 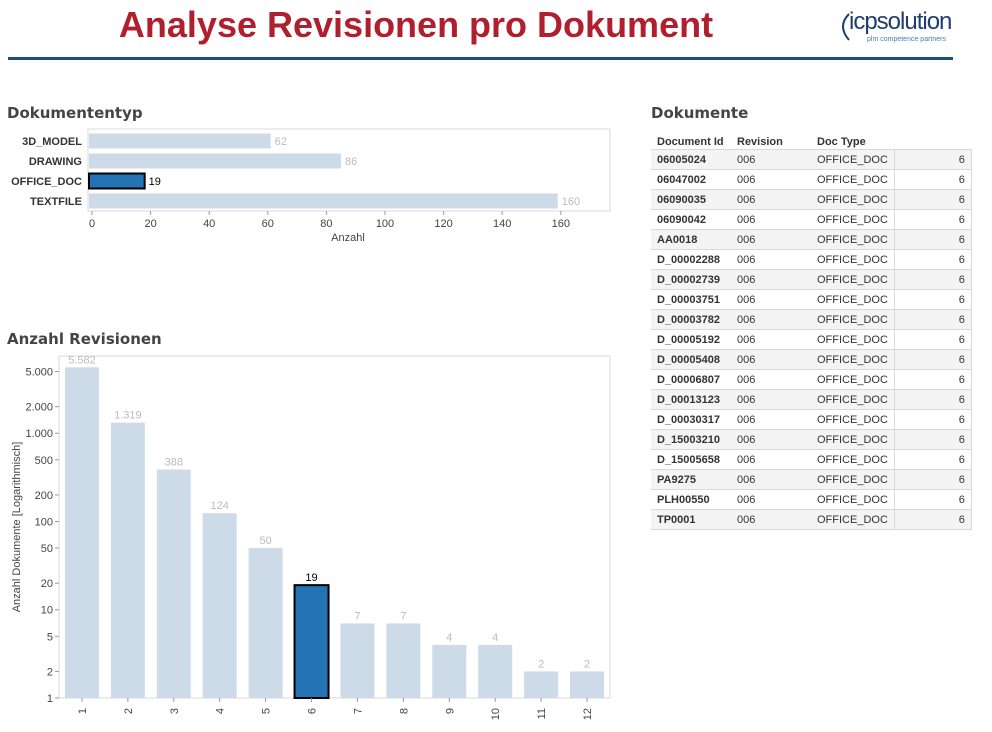 I want to click on documents-section-title: Dokumente, so click(x=700, y=113).